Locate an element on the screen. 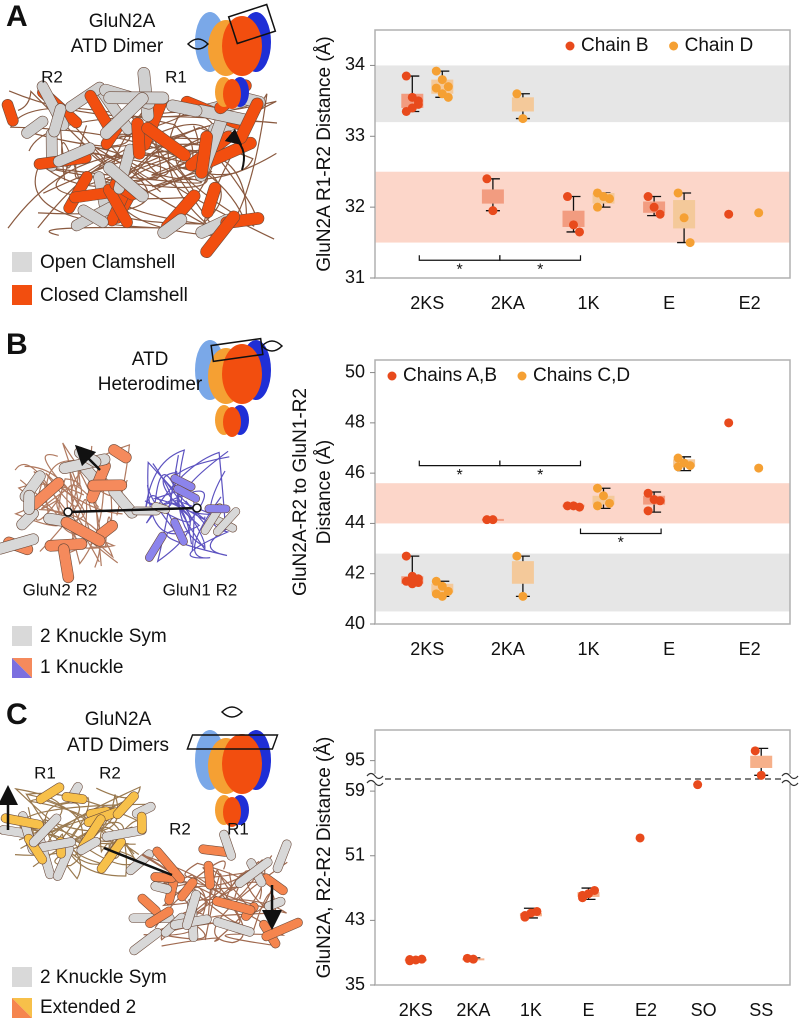 This screenshot has width=800, height=1023. y-tick-label: 35 is located at coordinates (355, 984).